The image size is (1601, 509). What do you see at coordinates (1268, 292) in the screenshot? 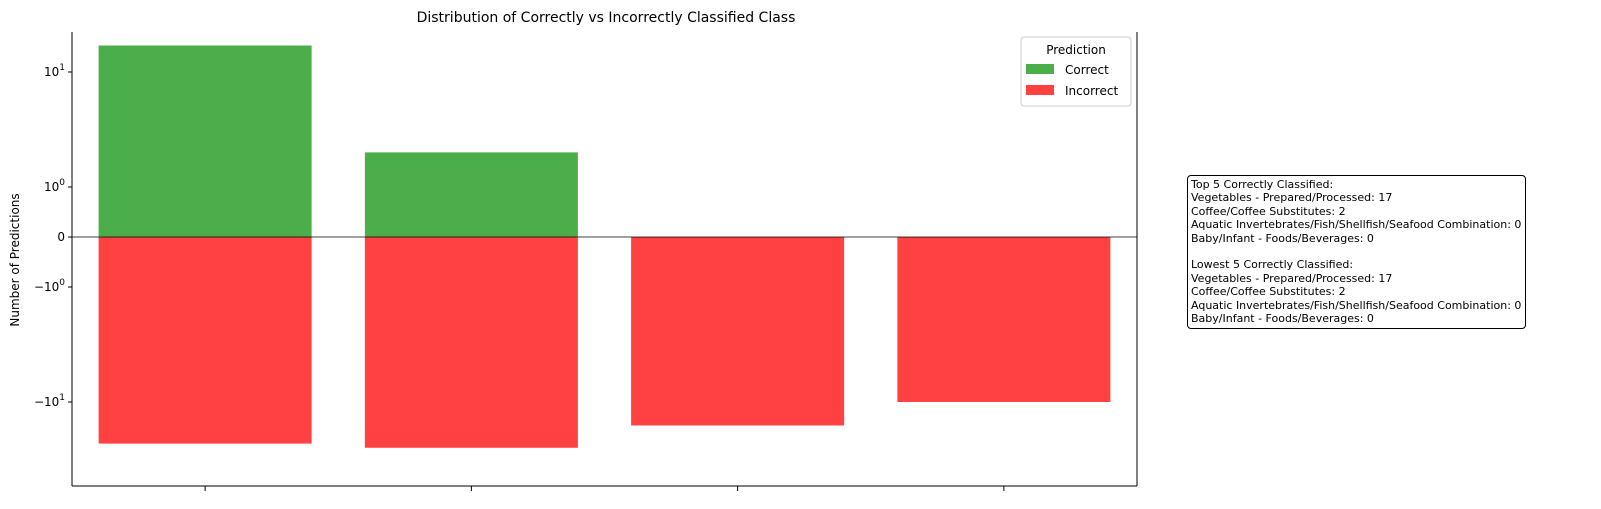
I see `lowest-correct-item: Coffee/Coffee Substitutes: 2` at bounding box center [1268, 292].